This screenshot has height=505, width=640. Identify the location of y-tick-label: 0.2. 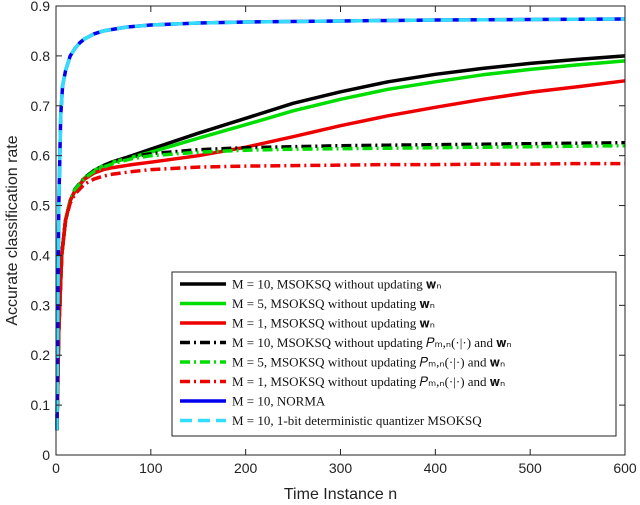
(41, 355).